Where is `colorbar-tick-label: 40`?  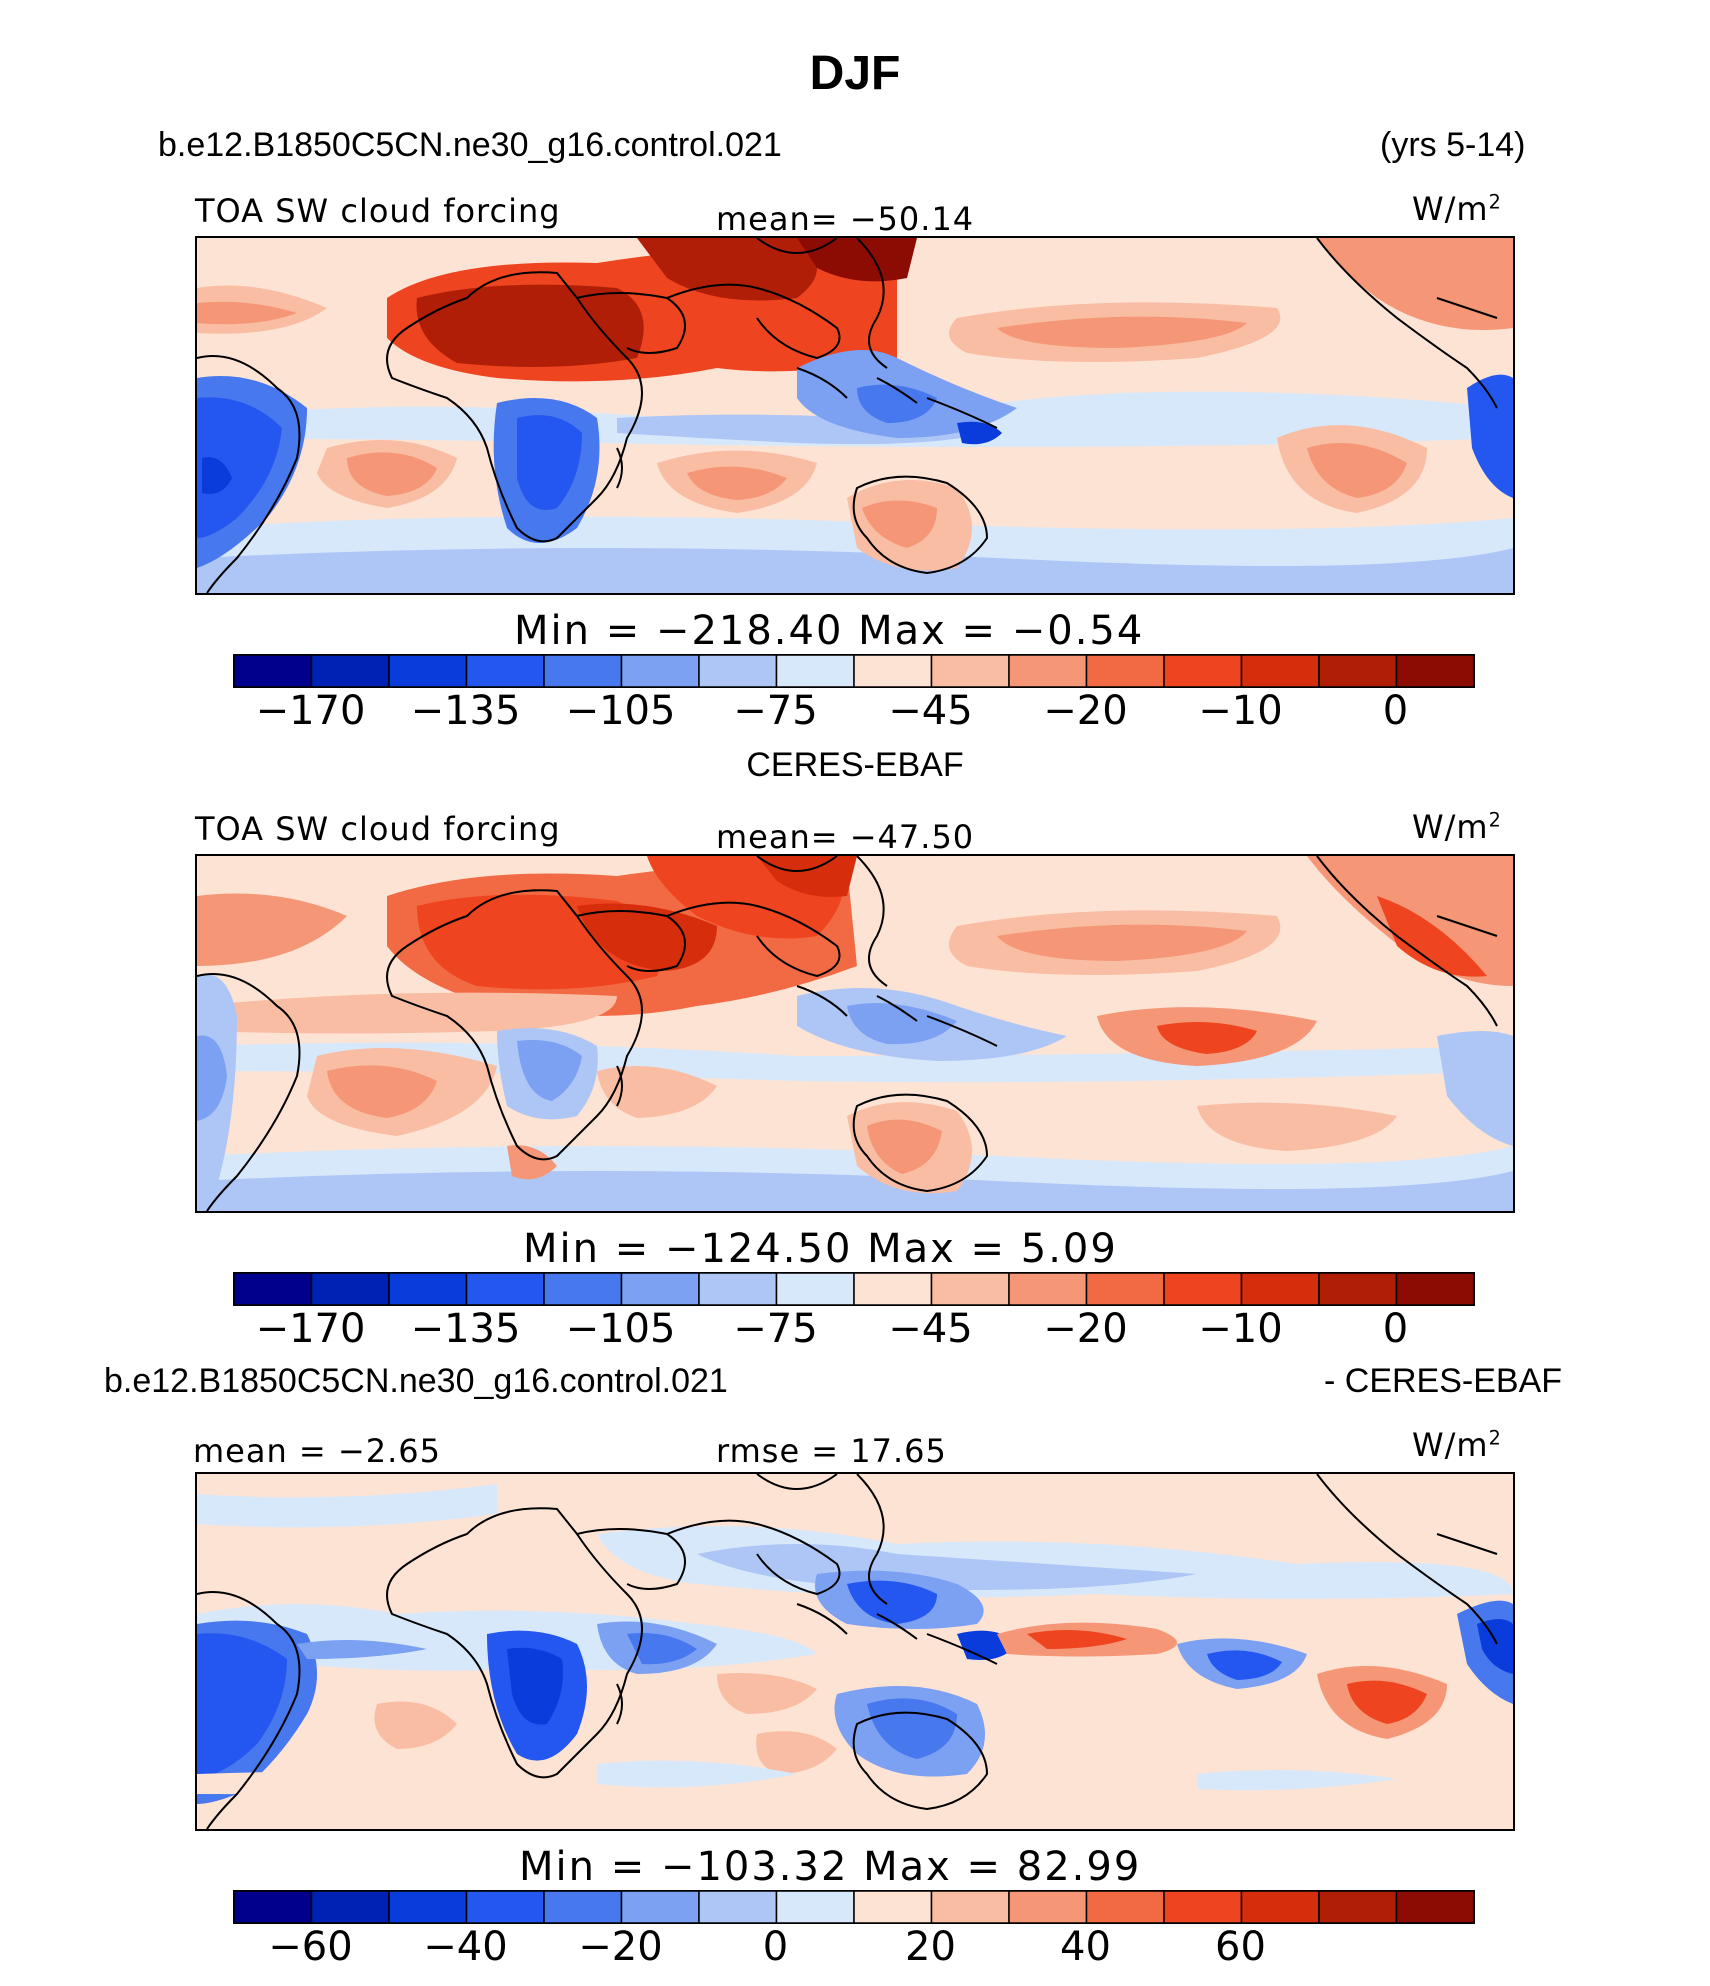 colorbar-tick-label: 40 is located at coordinates (1085, 1947).